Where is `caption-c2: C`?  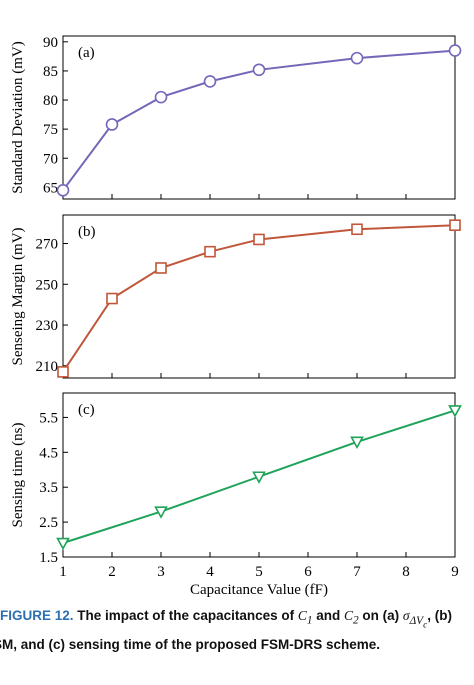
caption-c2: C is located at coordinates (349, 615).